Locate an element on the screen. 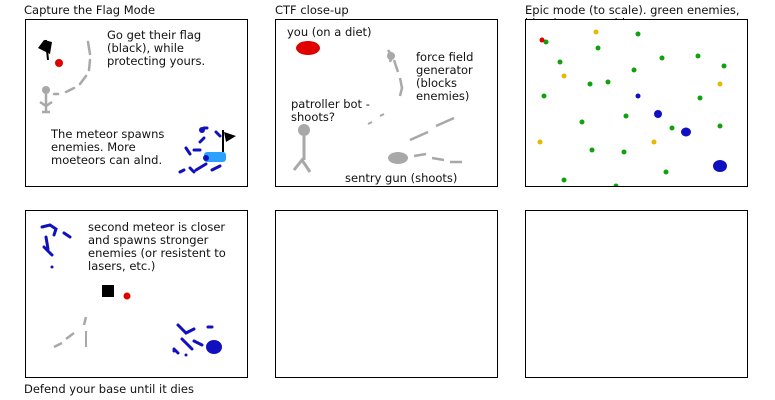 This screenshot has height=400, width=775. panel-2-sketch is located at coordinates (377, 107).